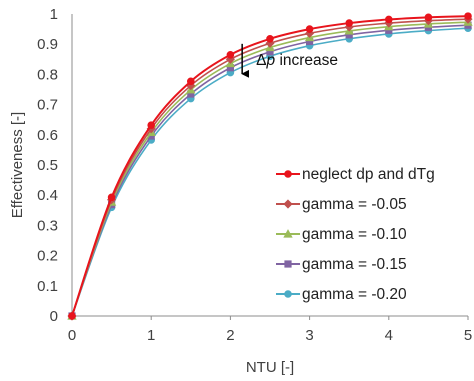 The height and width of the screenshot is (381, 474). I want to click on y-tick-label: 0.7, so click(47, 105).